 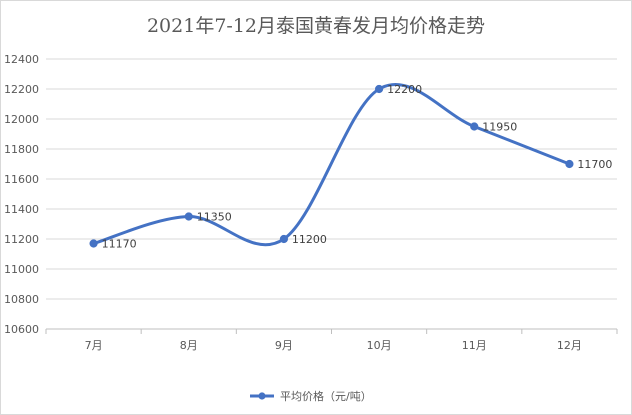 I want to click on x-tick-label: 8月, so click(x=189, y=345).